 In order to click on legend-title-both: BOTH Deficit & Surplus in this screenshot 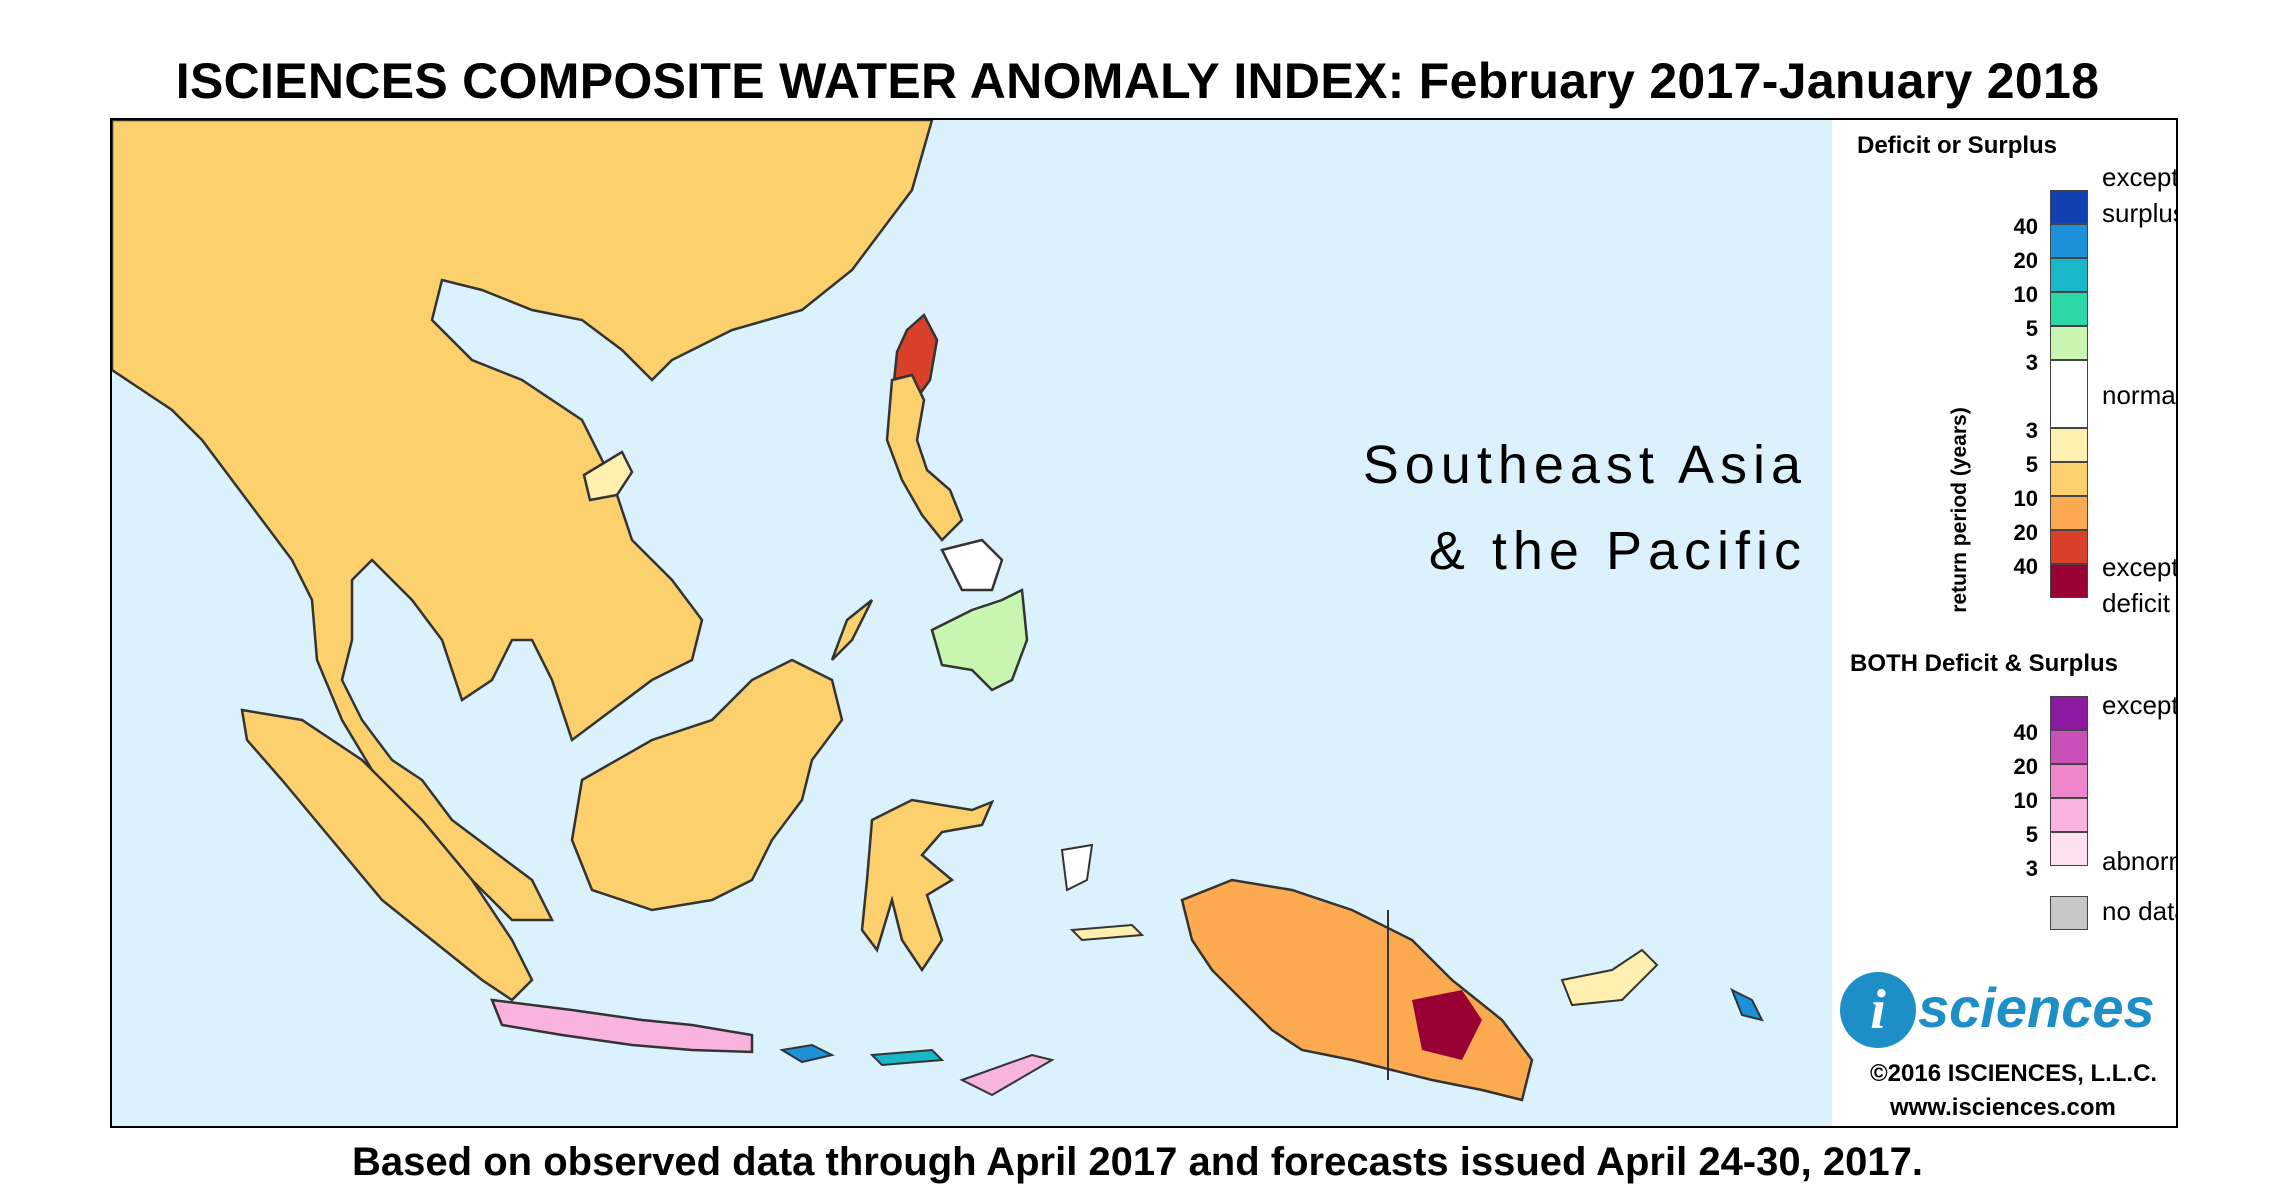, I will do `click(1984, 663)`.